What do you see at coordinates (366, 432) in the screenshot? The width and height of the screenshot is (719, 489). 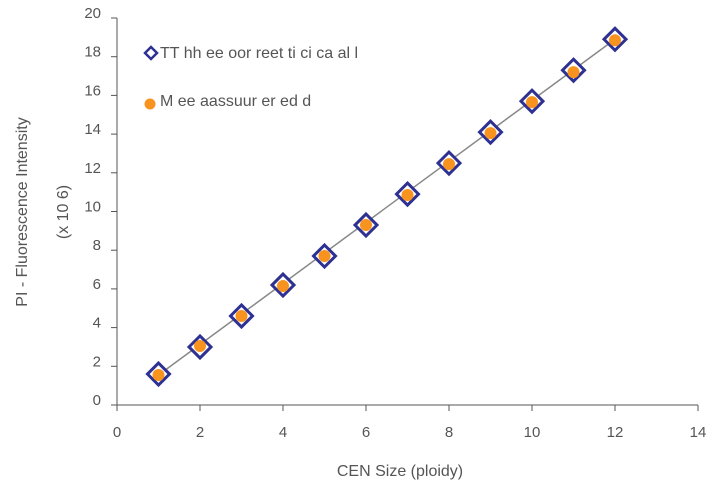 I see `x-tick-label: 6` at bounding box center [366, 432].